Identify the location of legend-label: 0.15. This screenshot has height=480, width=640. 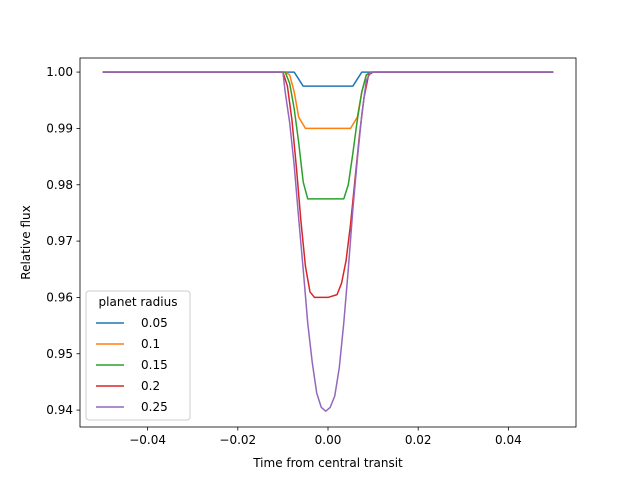
(154, 365).